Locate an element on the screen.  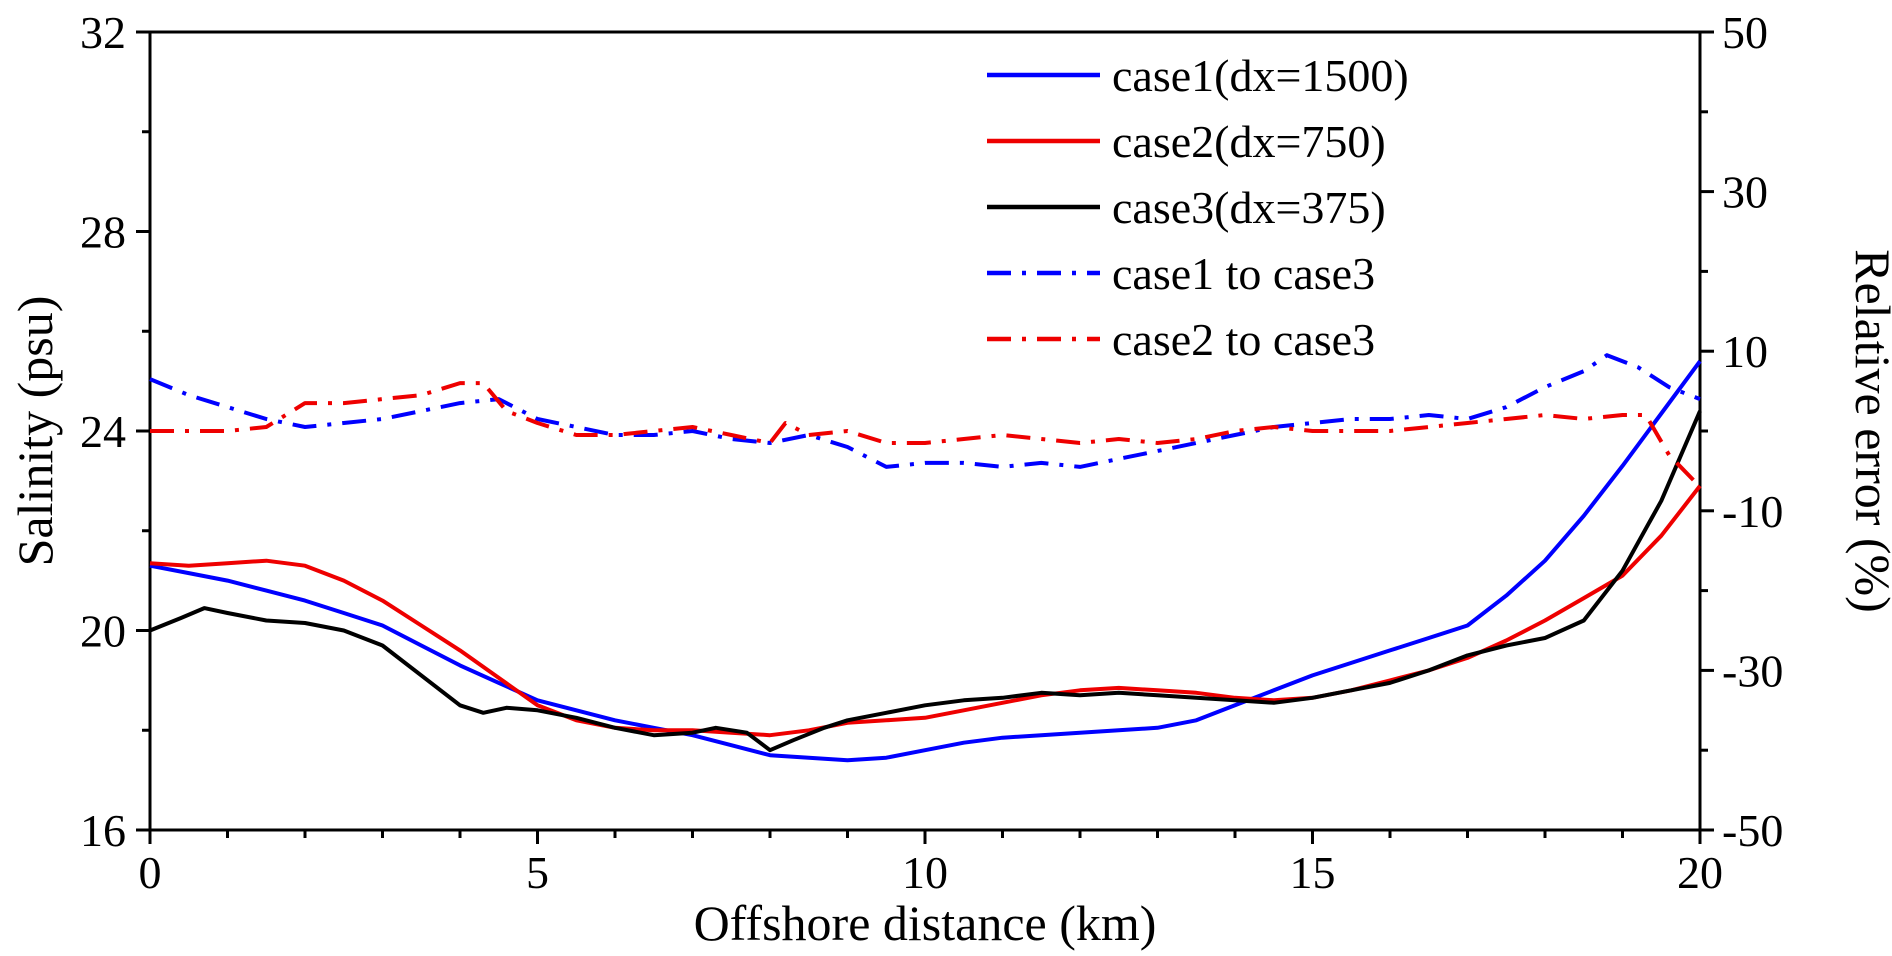
series-line-case1-to-case3 is located at coordinates (925, 411).